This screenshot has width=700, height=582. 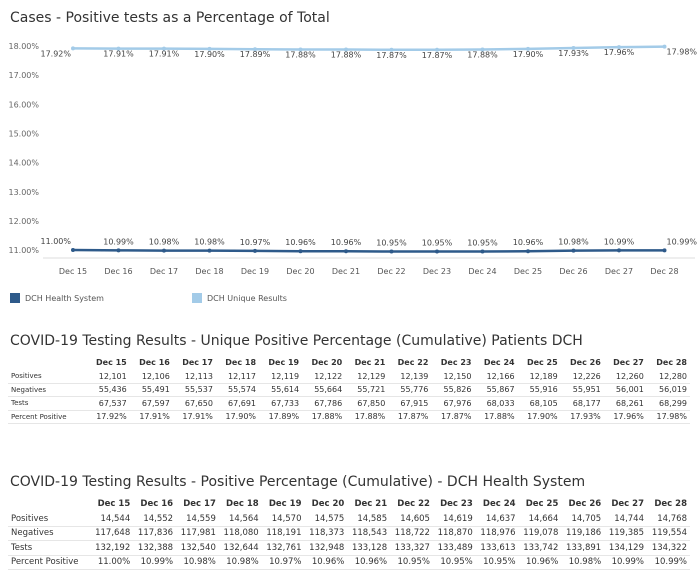 I want to click on x-tick-label: Dec 15, so click(x=73, y=271).